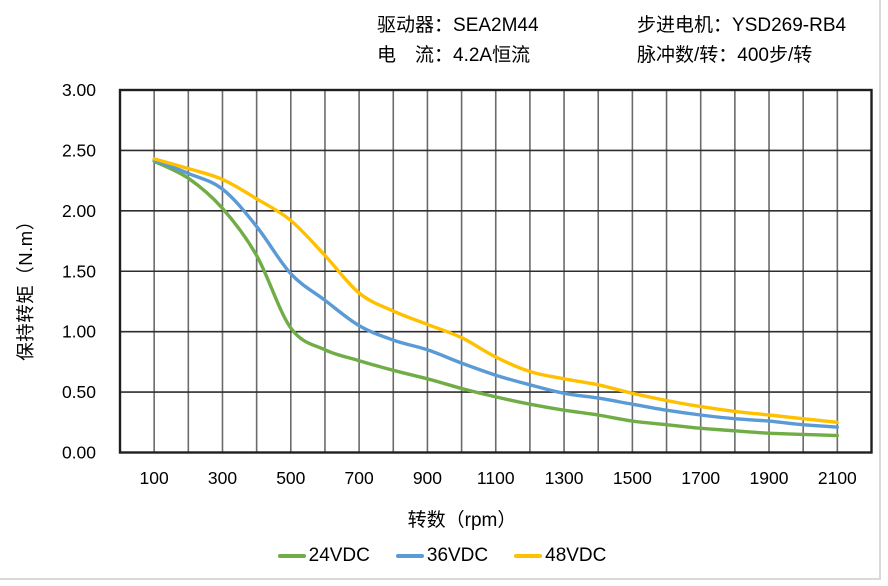  What do you see at coordinates (415, 55) in the screenshot?
I see `current-label: 电 流：` at bounding box center [415, 55].